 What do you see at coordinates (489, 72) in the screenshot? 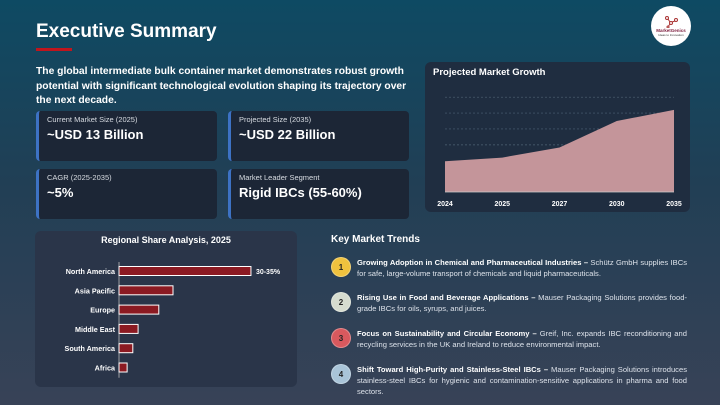
I see `chart-title: Projected Market Growth` at bounding box center [489, 72].